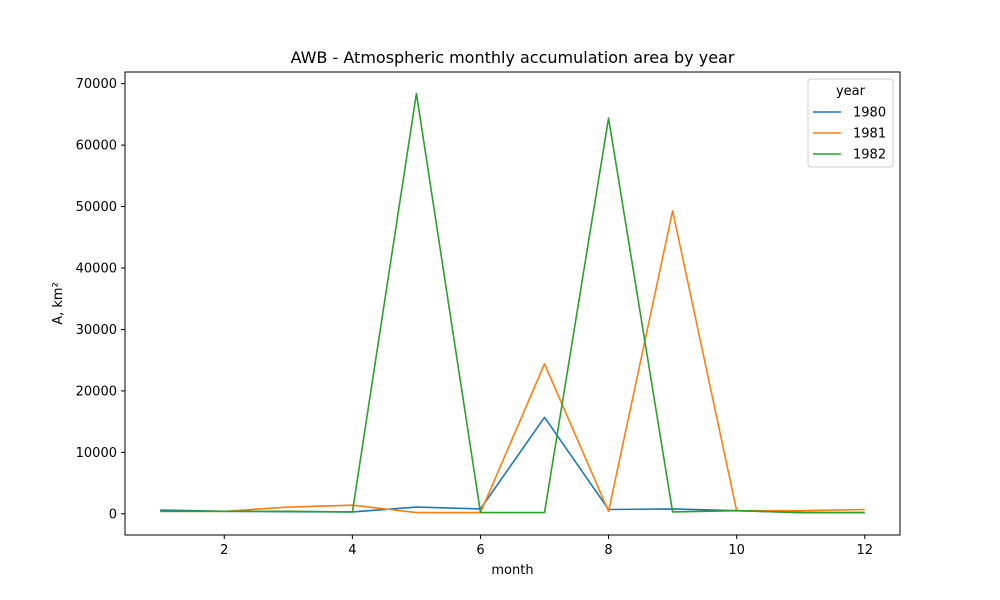 The height and width of the screenshot is (600, 1000). I want to click on legend-box, so click(850, 123).